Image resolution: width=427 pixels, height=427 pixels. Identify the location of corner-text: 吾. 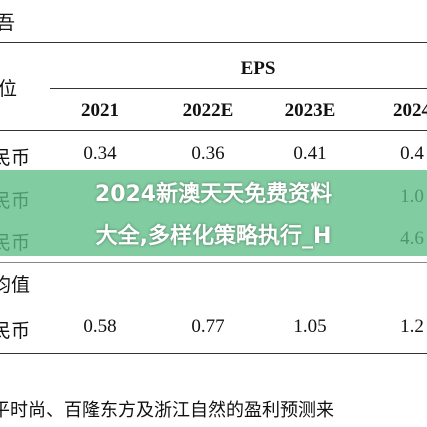
(8, 23).